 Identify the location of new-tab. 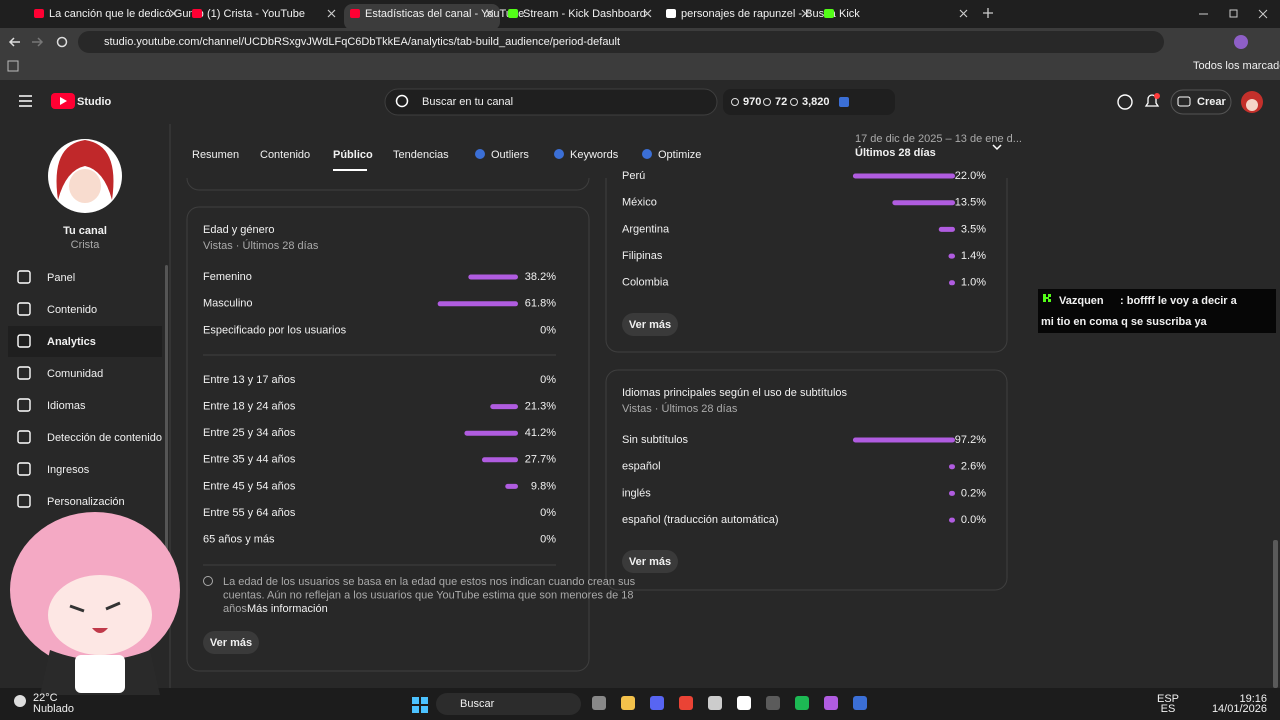
(988, 13).